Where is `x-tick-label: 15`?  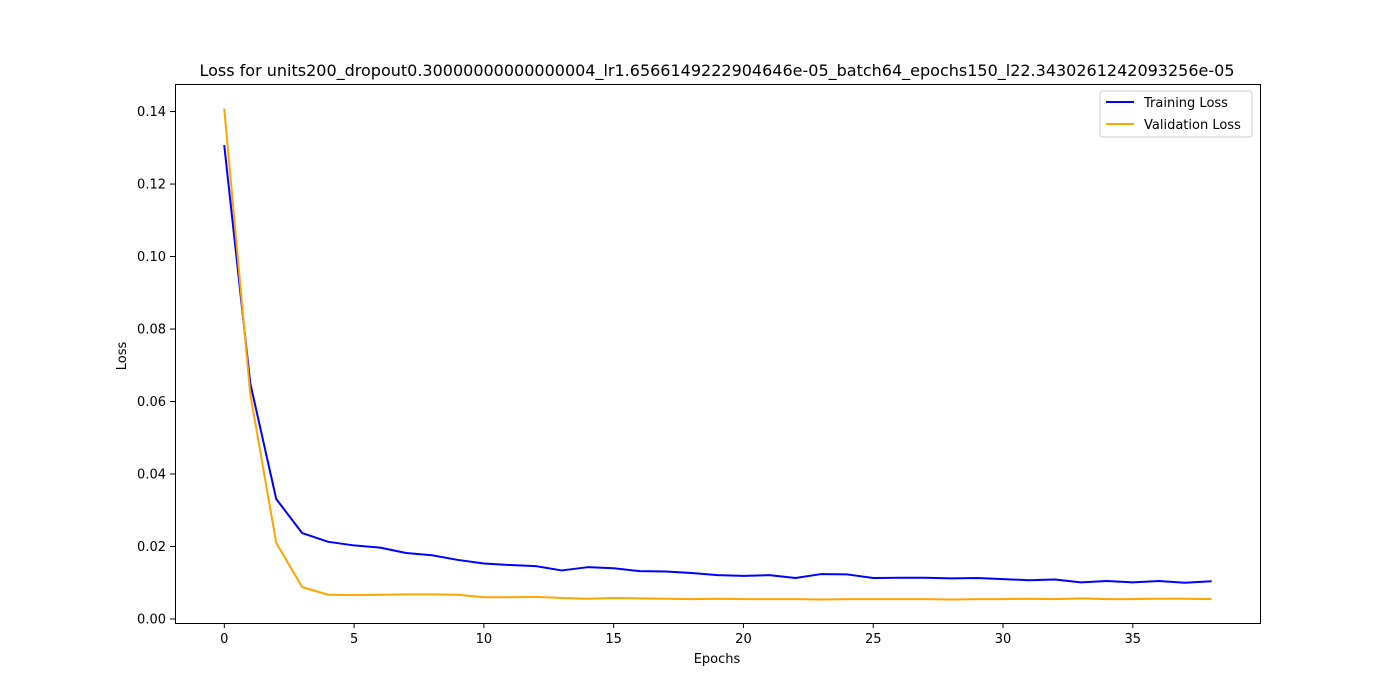
x-tick-label: 15 is located at coordinates (613, 639).